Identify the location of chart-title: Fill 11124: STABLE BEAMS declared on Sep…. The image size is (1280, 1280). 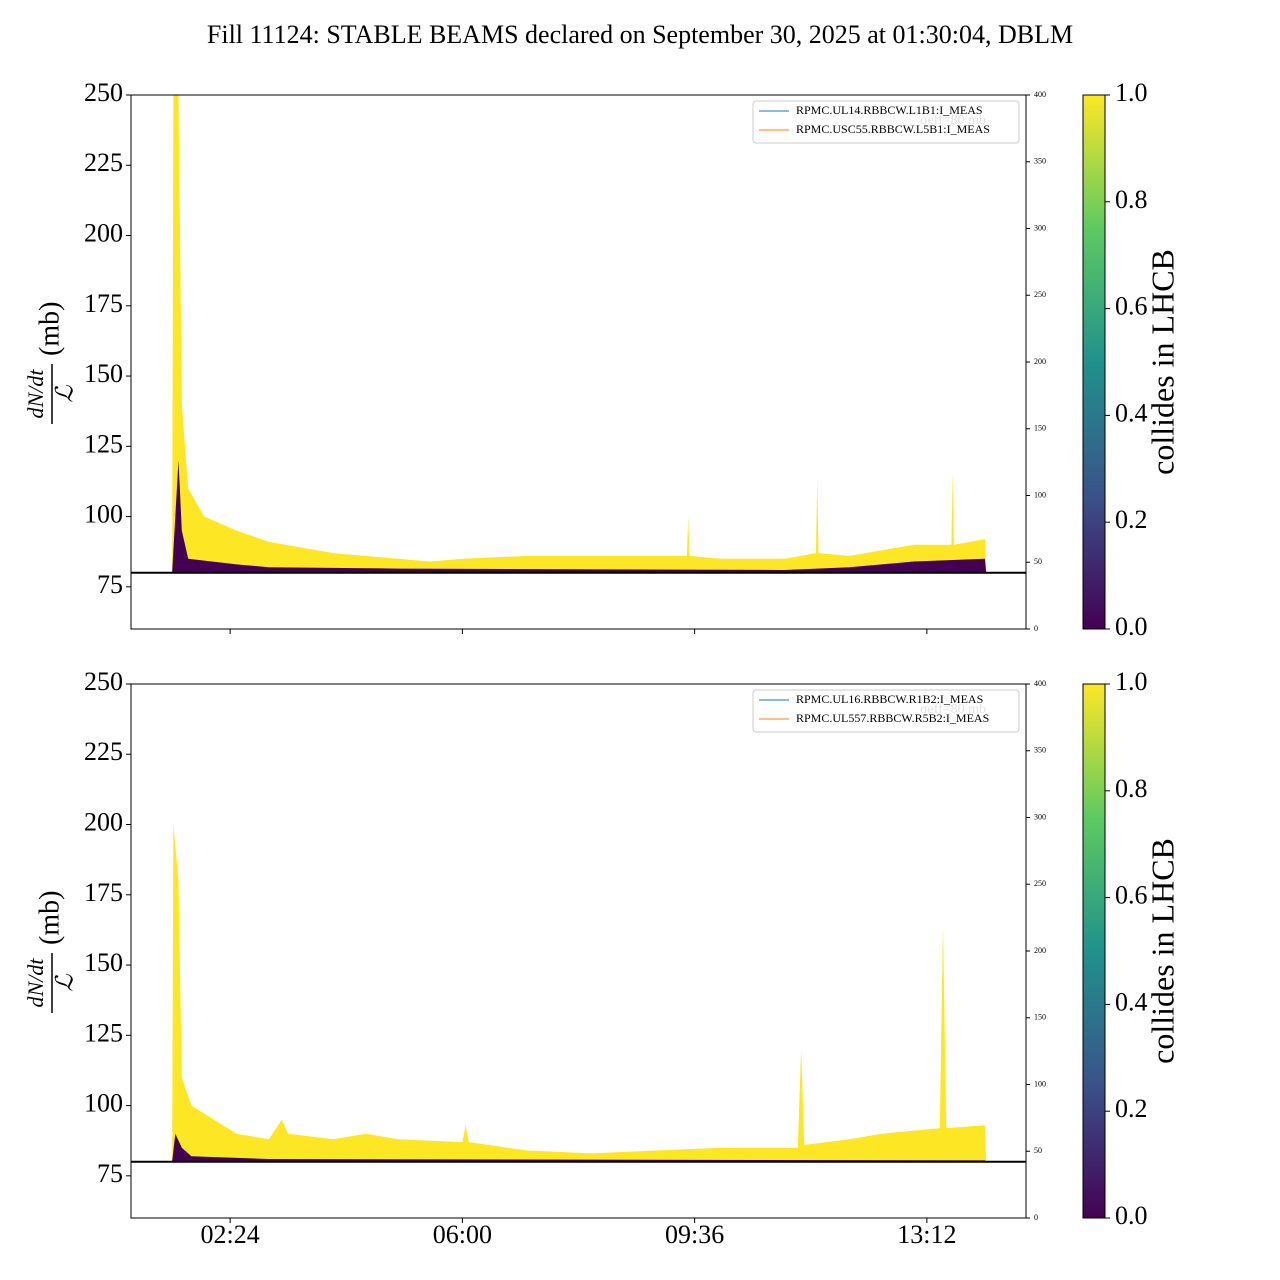
(640, 34).